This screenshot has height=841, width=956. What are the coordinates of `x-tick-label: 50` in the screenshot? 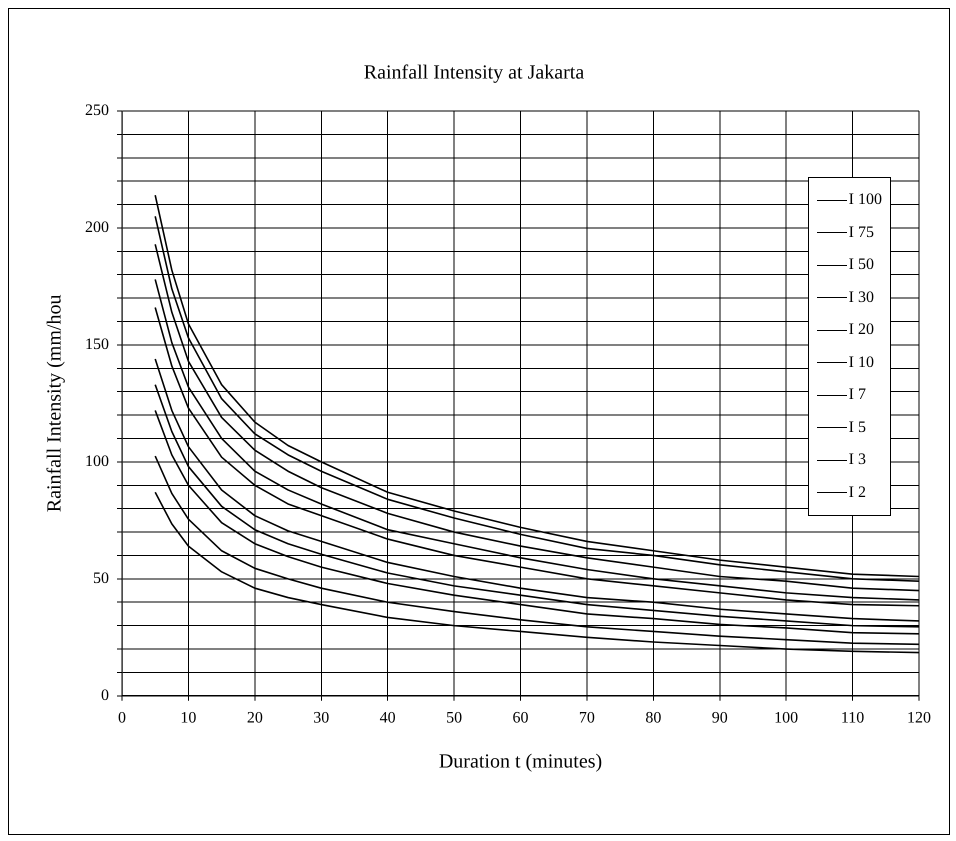 It's located at (454, 718).